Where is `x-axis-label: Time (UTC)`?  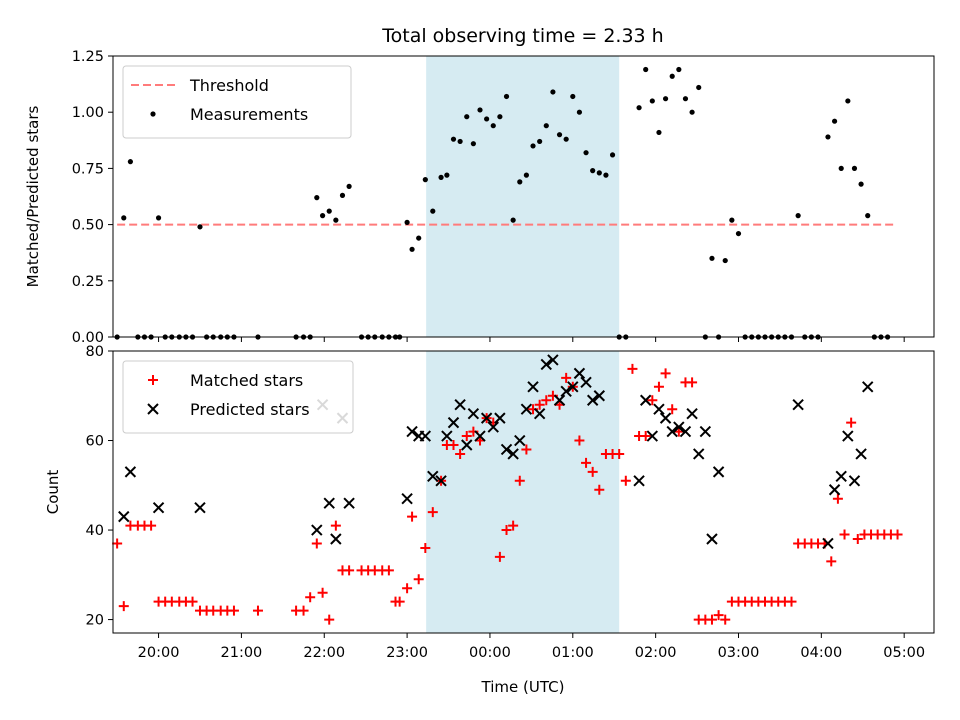 x-axis-label: Time (UTC) is located at coordinates (523, 687).